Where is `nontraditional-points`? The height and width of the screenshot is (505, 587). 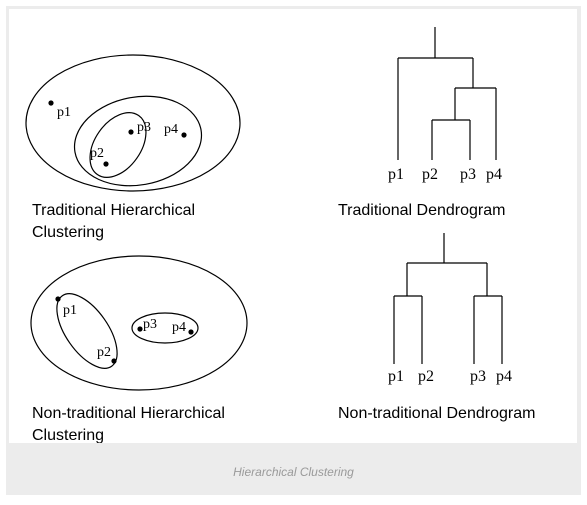 nontraditional-points is located at coordinates (124, 330).